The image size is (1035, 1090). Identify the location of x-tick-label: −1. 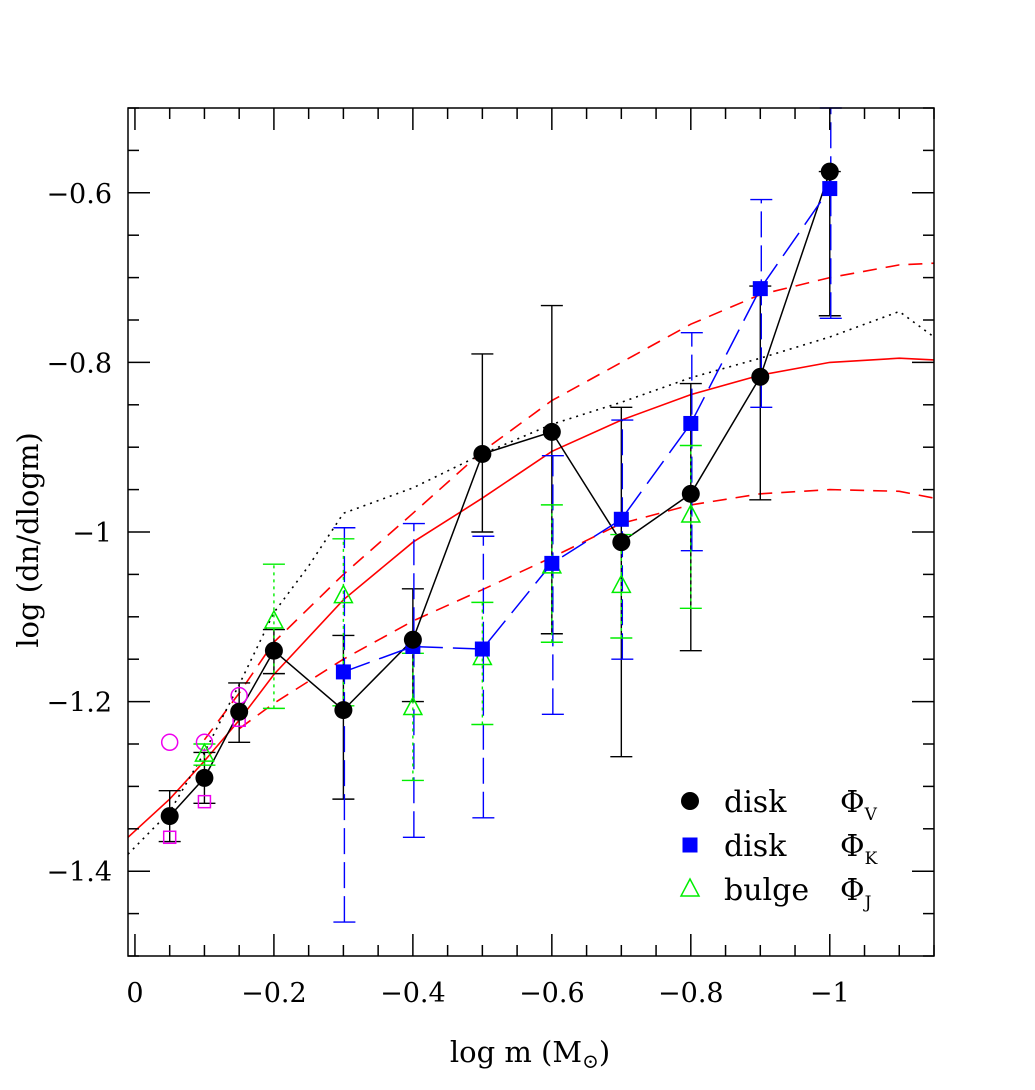
(830, 993).